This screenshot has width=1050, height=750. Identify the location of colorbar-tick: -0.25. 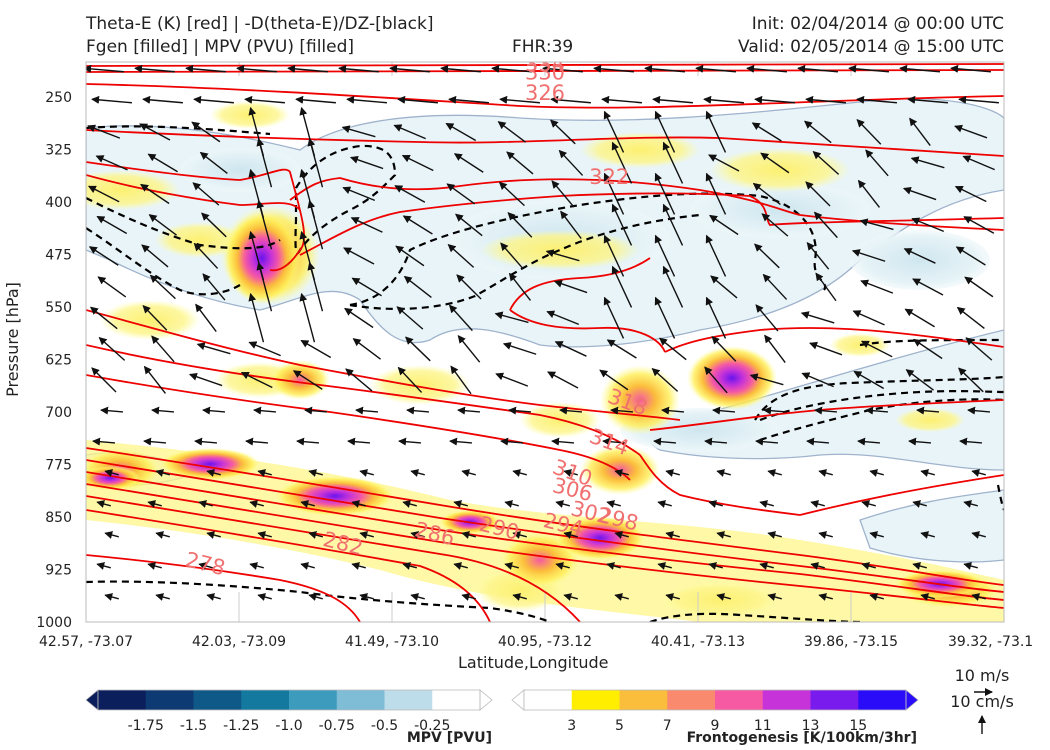
(432, 726).